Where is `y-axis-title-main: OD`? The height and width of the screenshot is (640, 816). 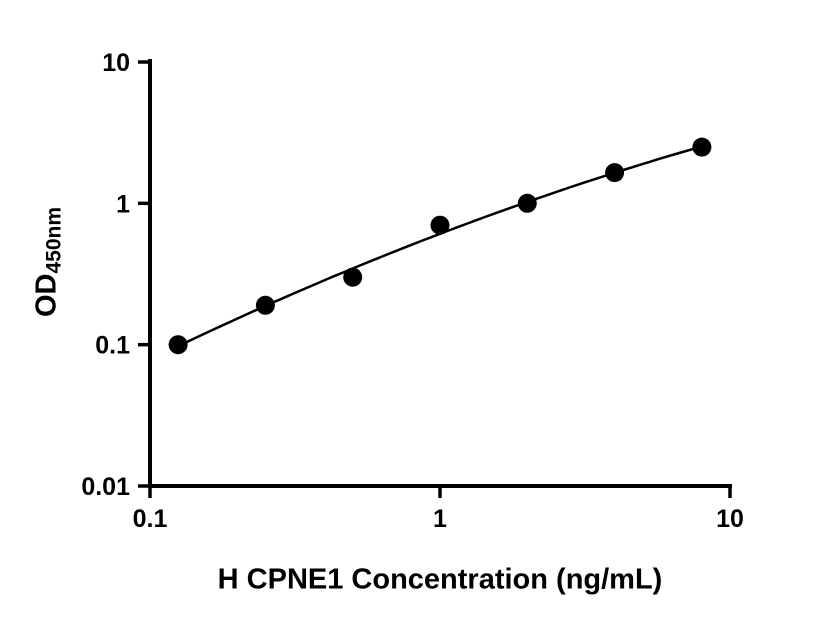 y-axis-title-main: OD is located at coordinates (46, 295).